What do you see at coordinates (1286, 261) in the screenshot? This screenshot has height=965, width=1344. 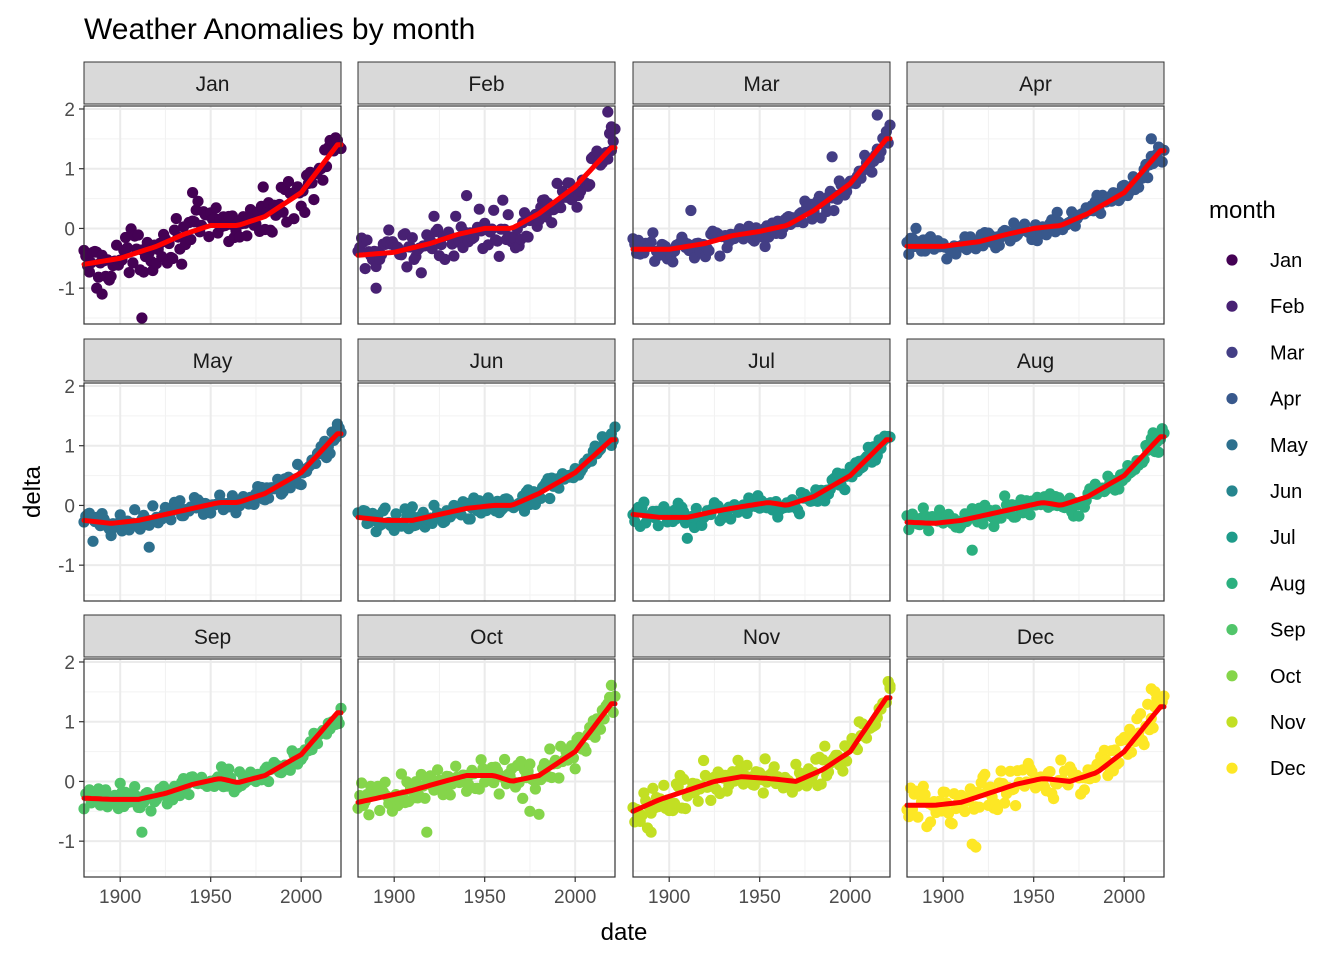 I see `legend-label-jan: Jan` at bounding box center [1286, 261].